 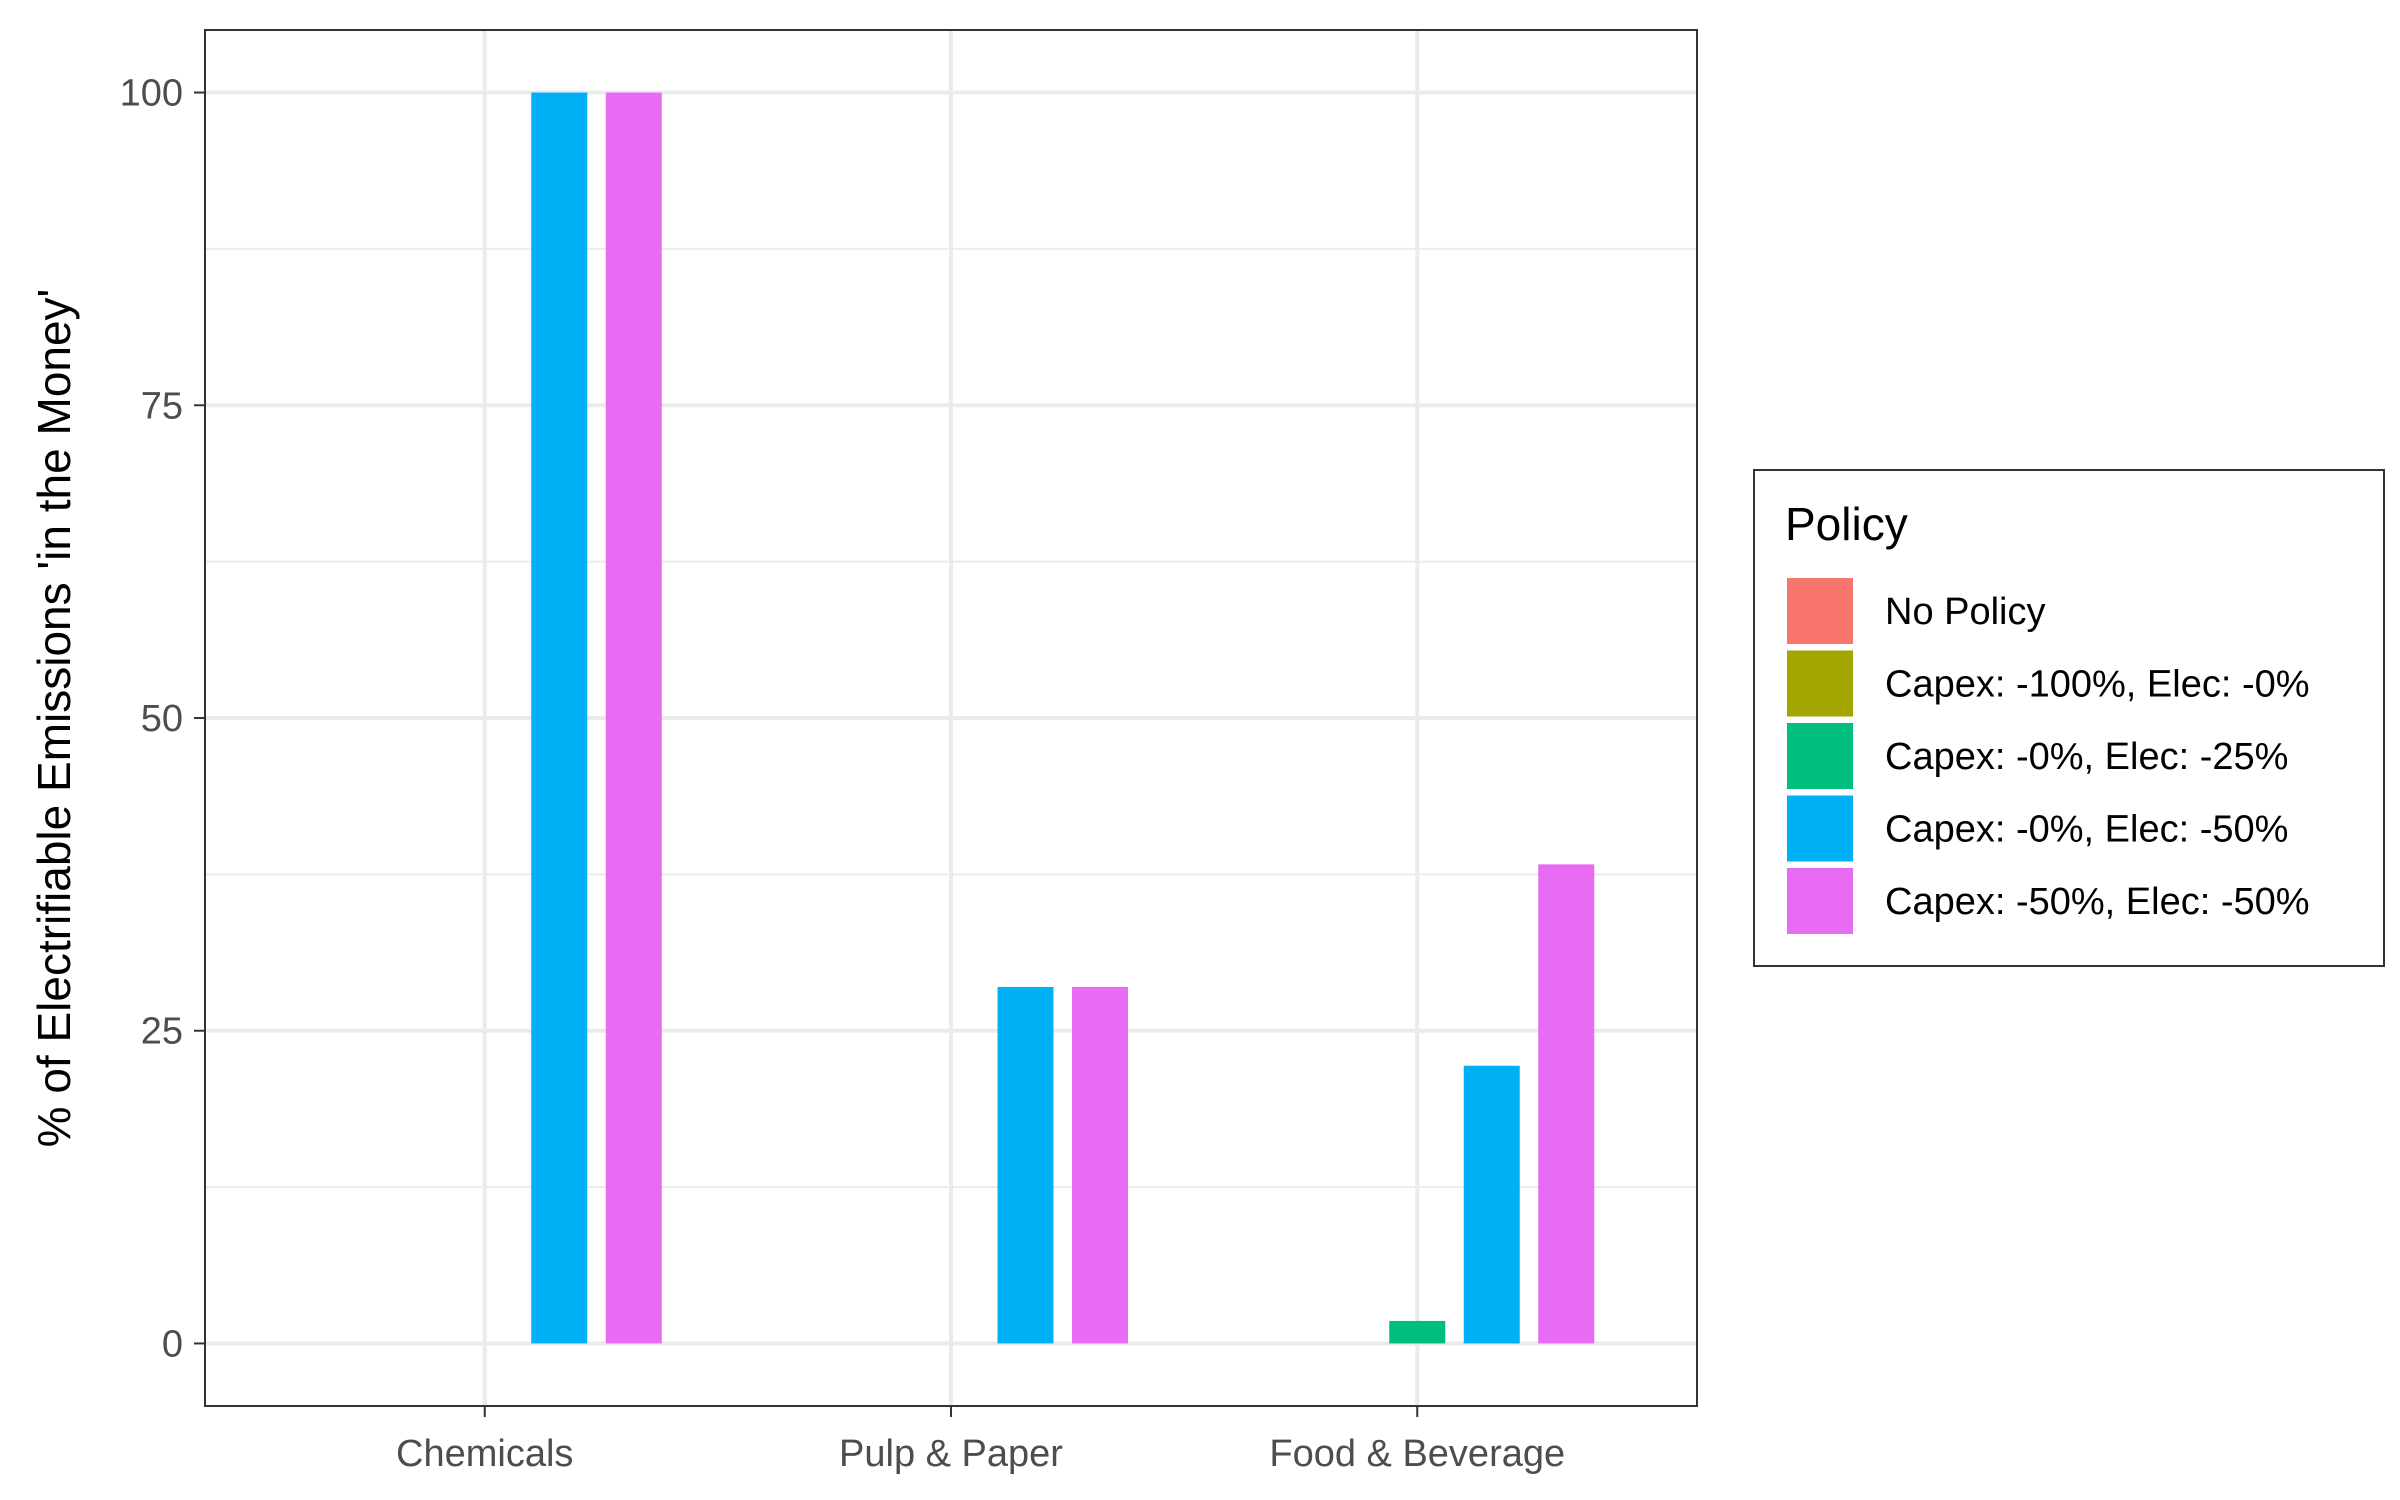 What do you see at coordinates (2097, 685) in the screenshot?
I see `legend-label: Capex: -100%, Elec: -0%` at bounding box center [2097, 685].